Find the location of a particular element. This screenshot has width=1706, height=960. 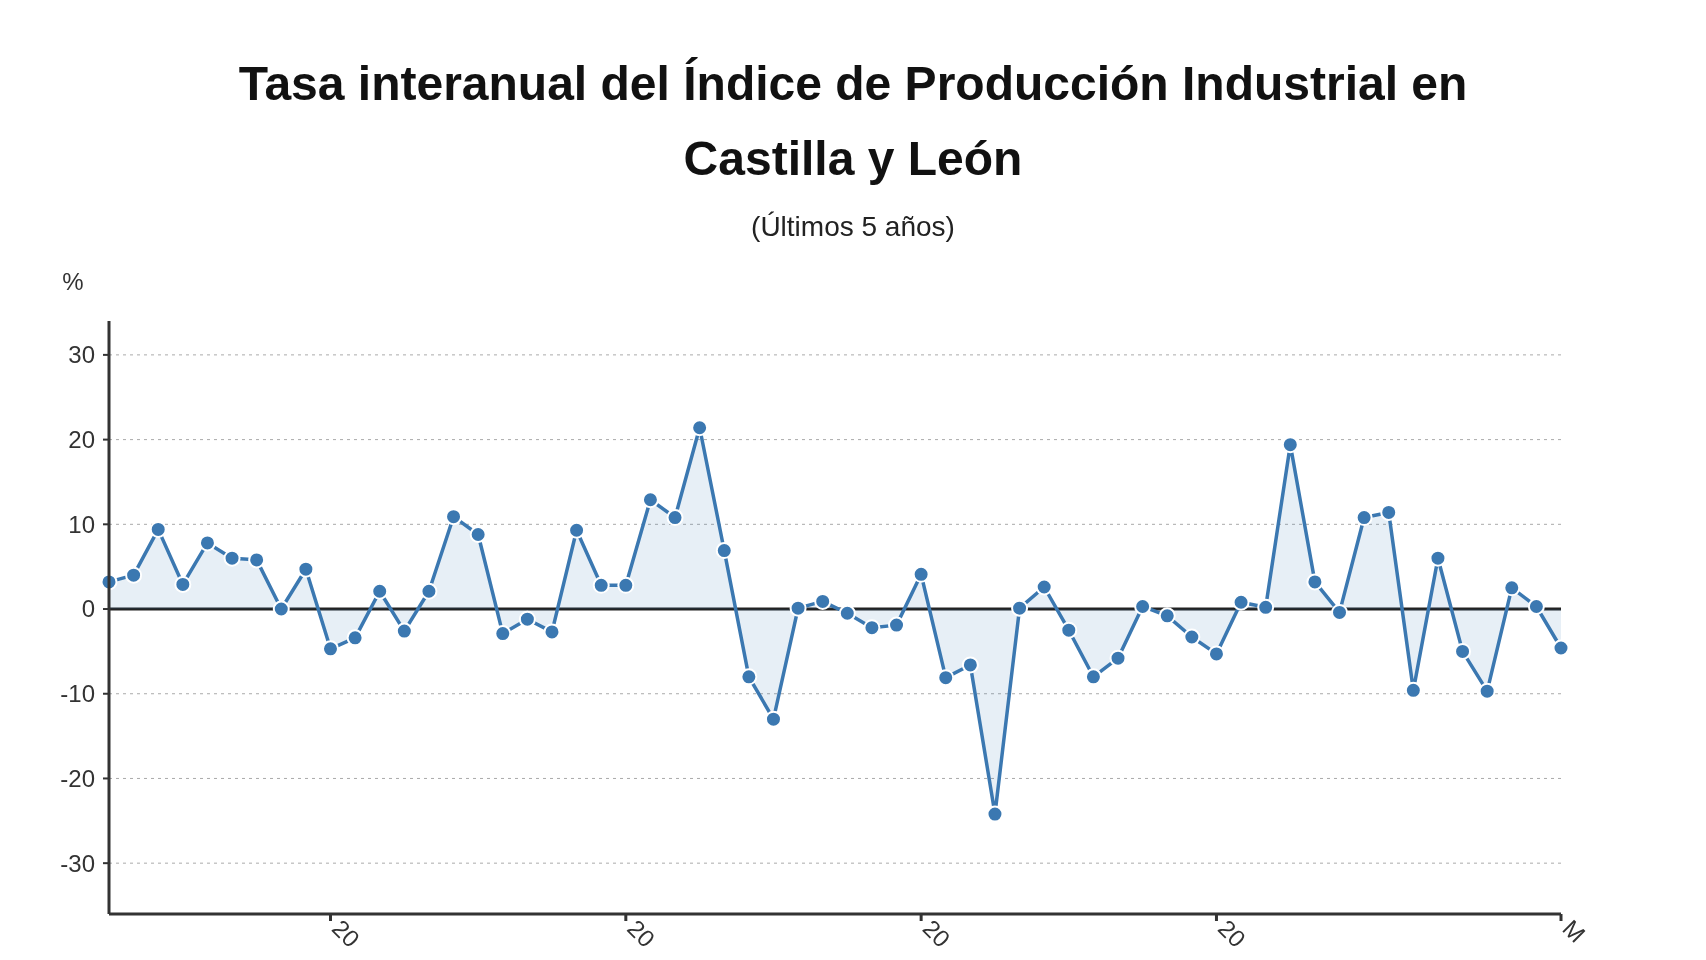

y-tick-label: 10 is located at coordinates (81, 524).